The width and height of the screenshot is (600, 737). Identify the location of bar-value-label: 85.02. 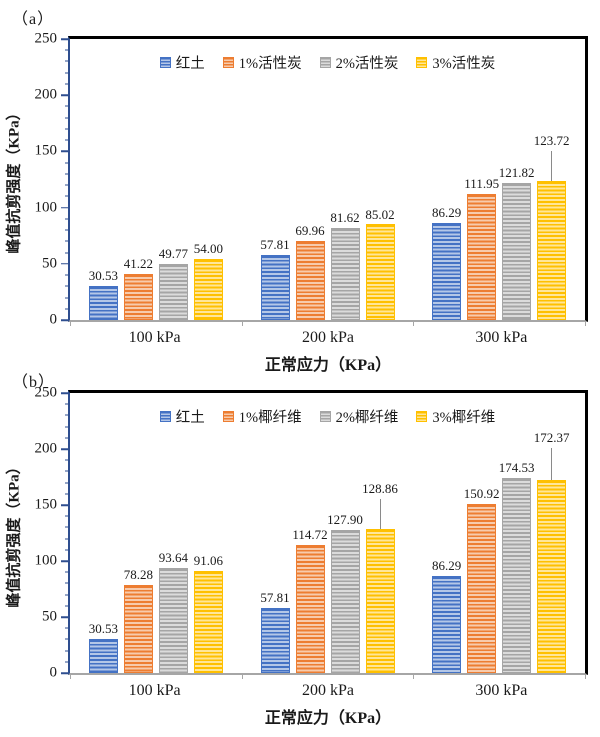
(380, 214).